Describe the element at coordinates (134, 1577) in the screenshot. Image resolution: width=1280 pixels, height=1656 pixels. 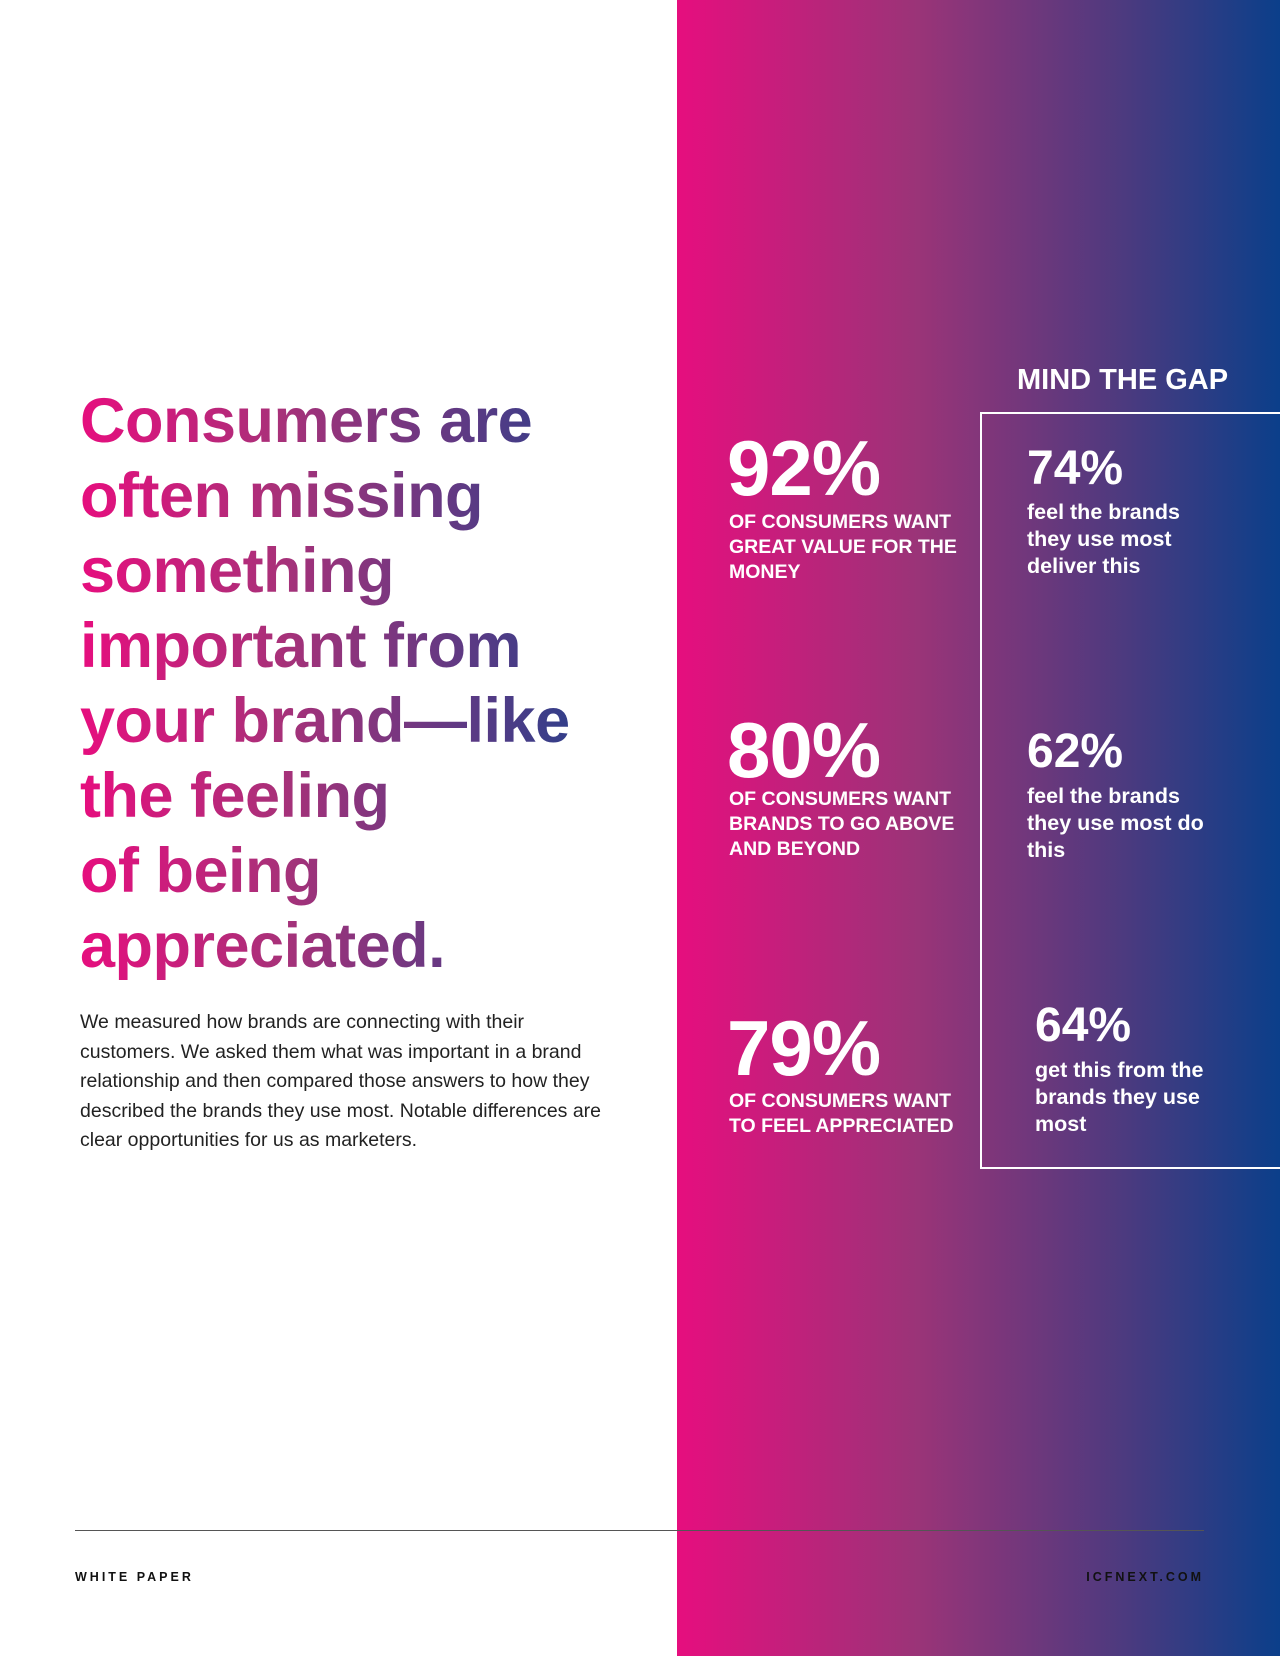
I see `footer-left: WHITE PAPER` at that location.